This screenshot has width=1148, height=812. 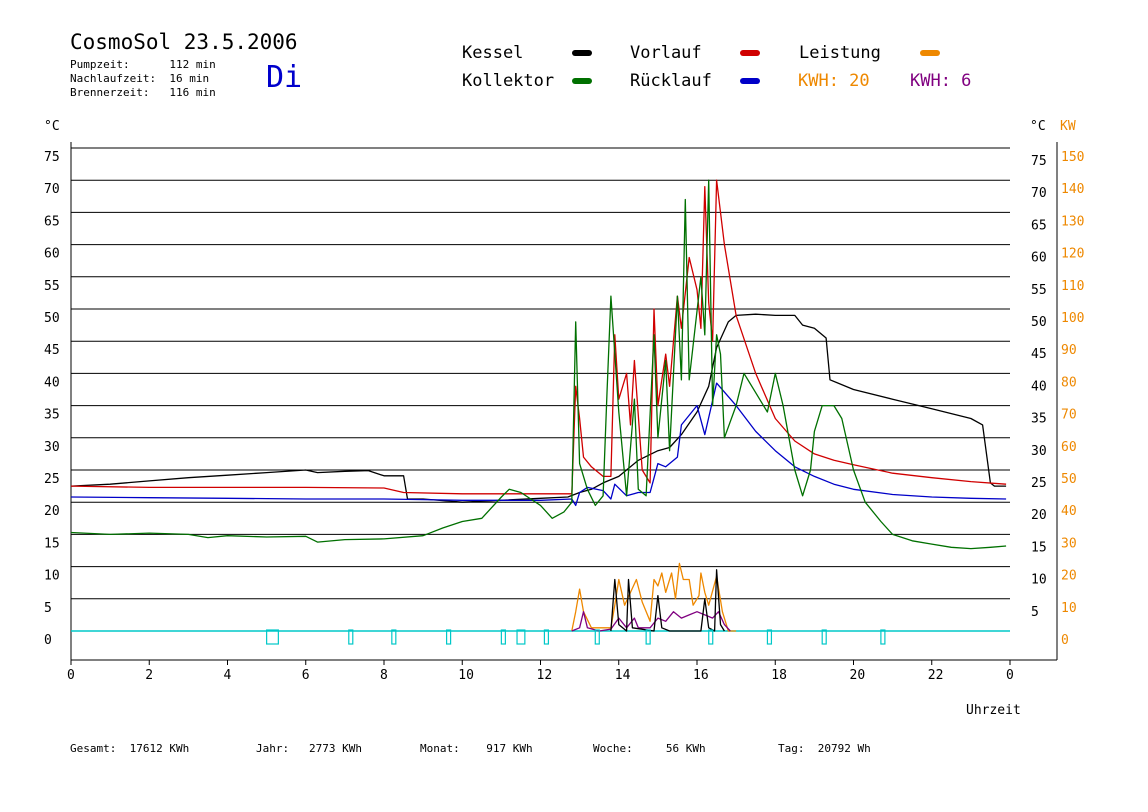 What do you see at coordinates (666, 53) in the screenshot?
I see `legend-vorlauf-label: Vorlauf` at bounding box center [666, 53].